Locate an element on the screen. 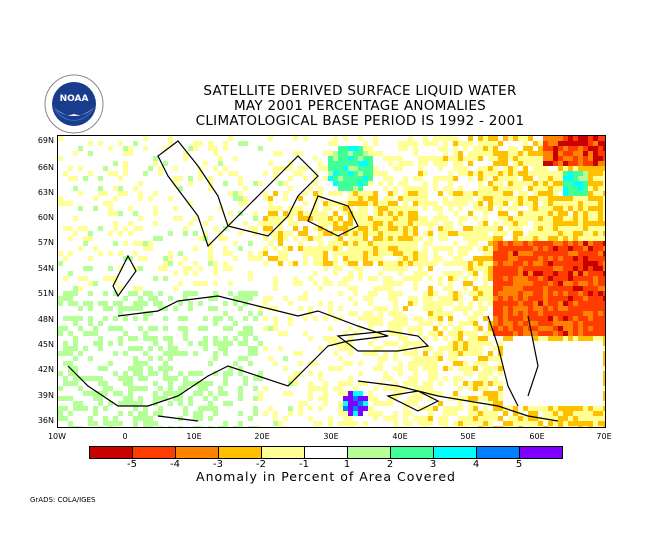  colorbar-label: 3 is located at coordinates (433, 464).